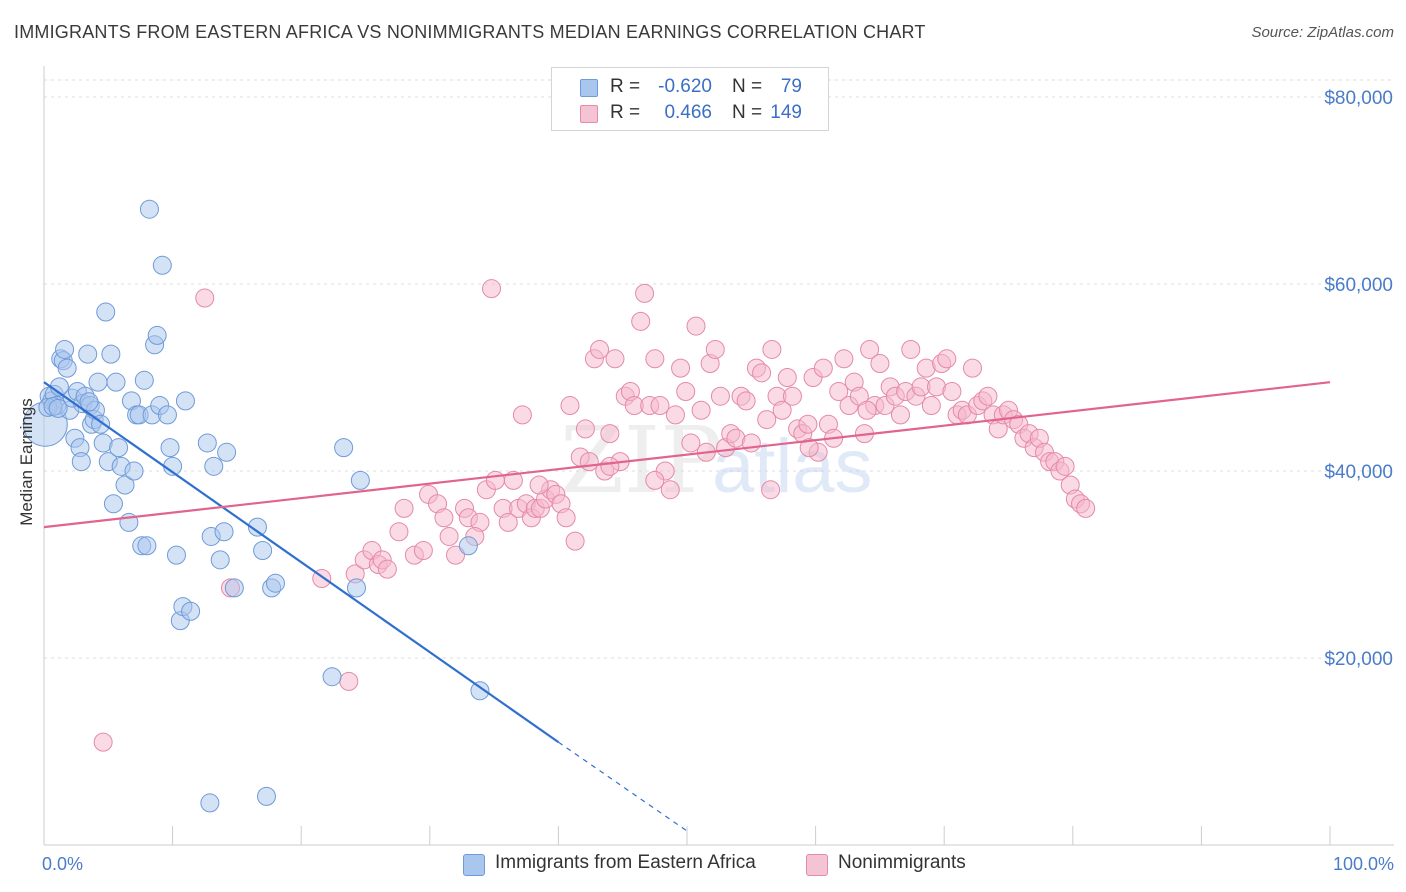  I want to click on y-axis-label: Median Earnings, so click(26, 462).